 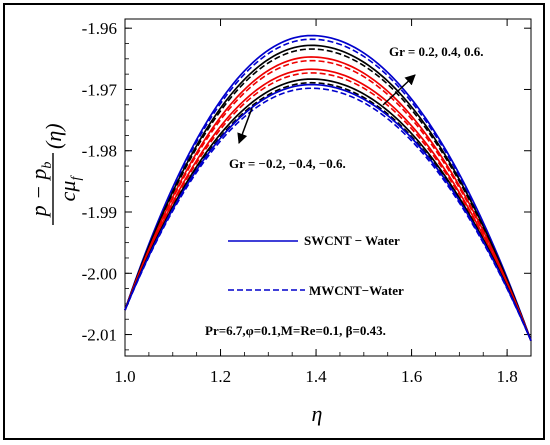 What do you see at coordinates (99, 151) in the screenshot?
I see `y-tick-label: -1.98` at bounding box center [99, 151].